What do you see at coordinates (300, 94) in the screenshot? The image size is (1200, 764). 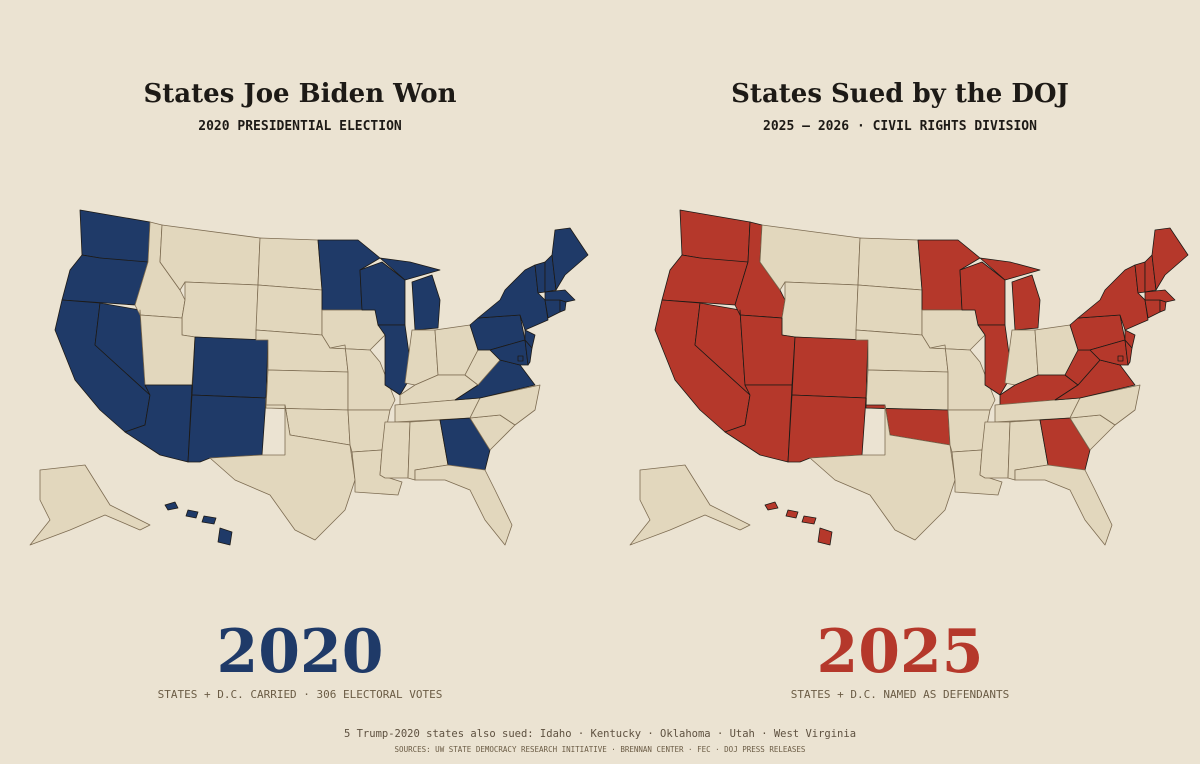 I see `left-title: States Joe Biden Won` at bounding box center [300, 94].